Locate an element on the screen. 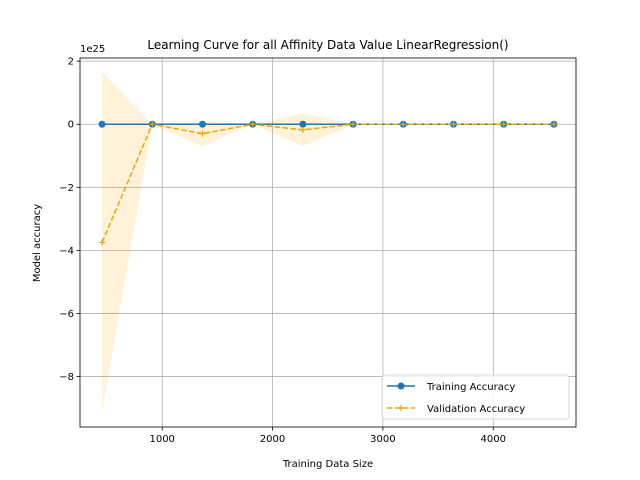 The height and width of the screenshot is (480, 640). y-tick-label: 2 is located at coordinates (71, 62).